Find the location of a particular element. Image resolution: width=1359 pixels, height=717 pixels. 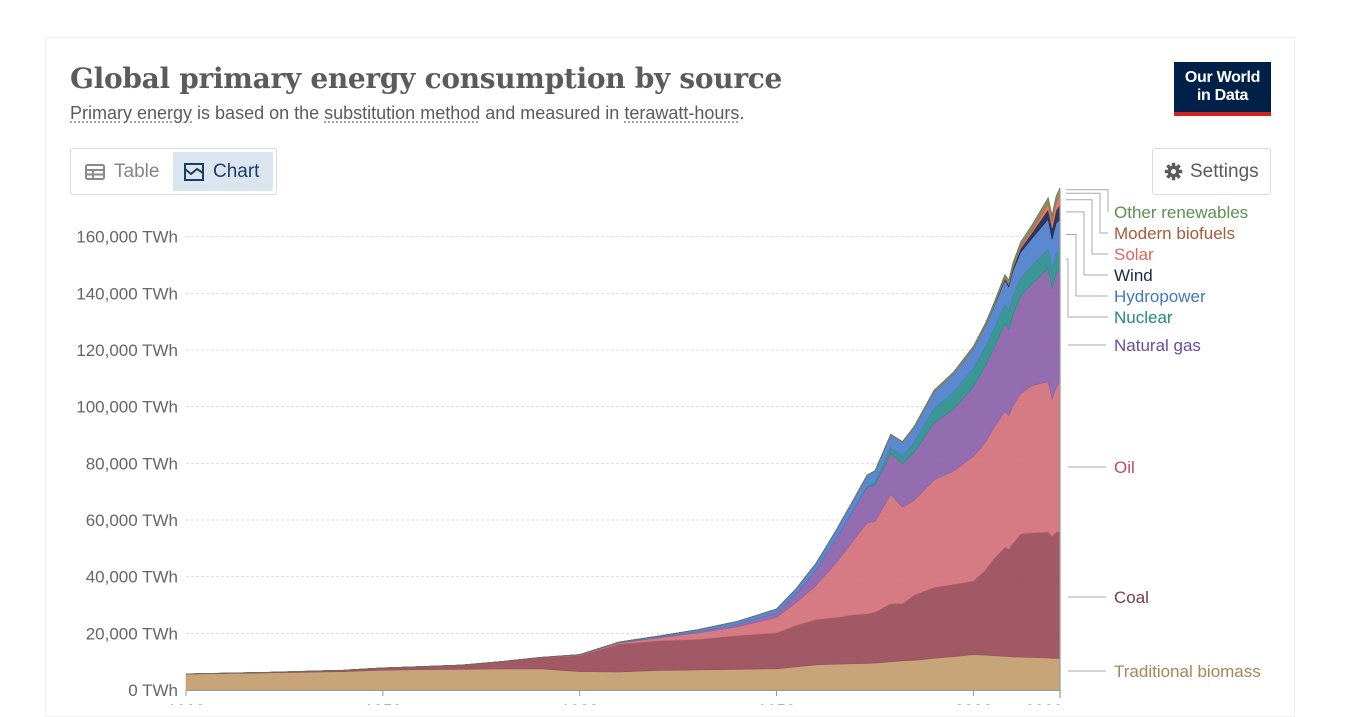

settings-button: Settings is located at coordinates (1211, 171).